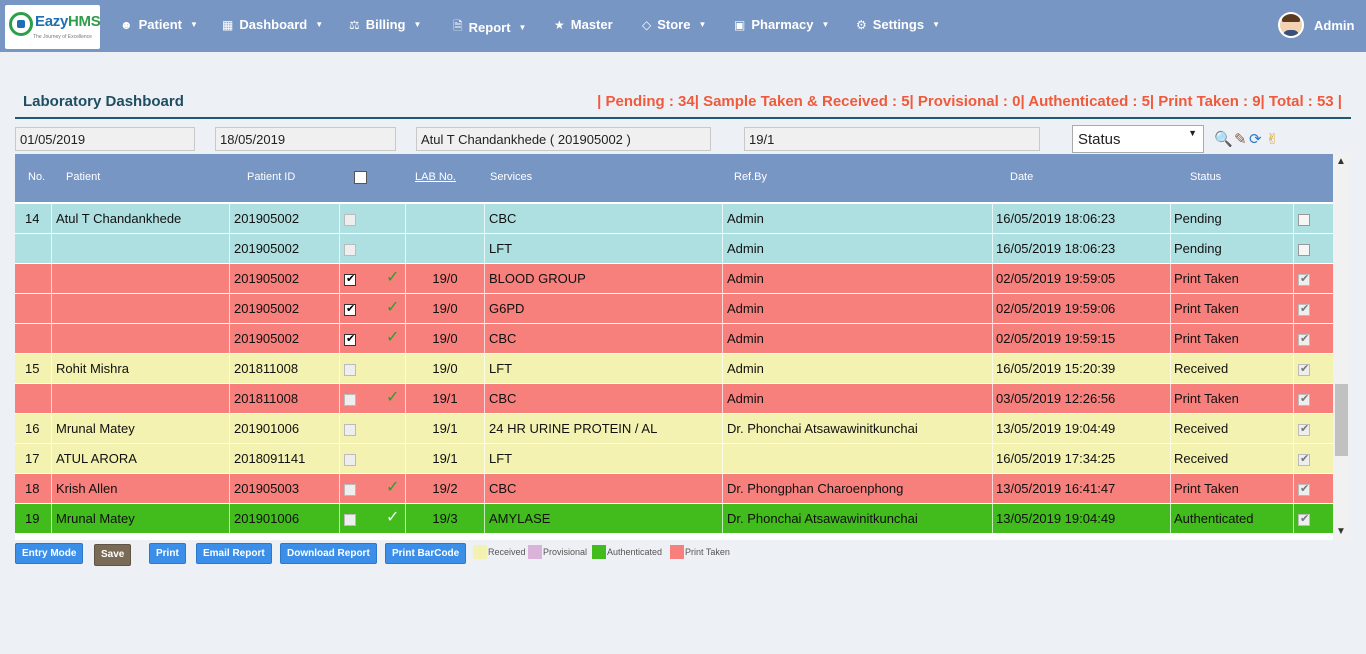  I want to click on row-status: Pending, so click(1198, 248).